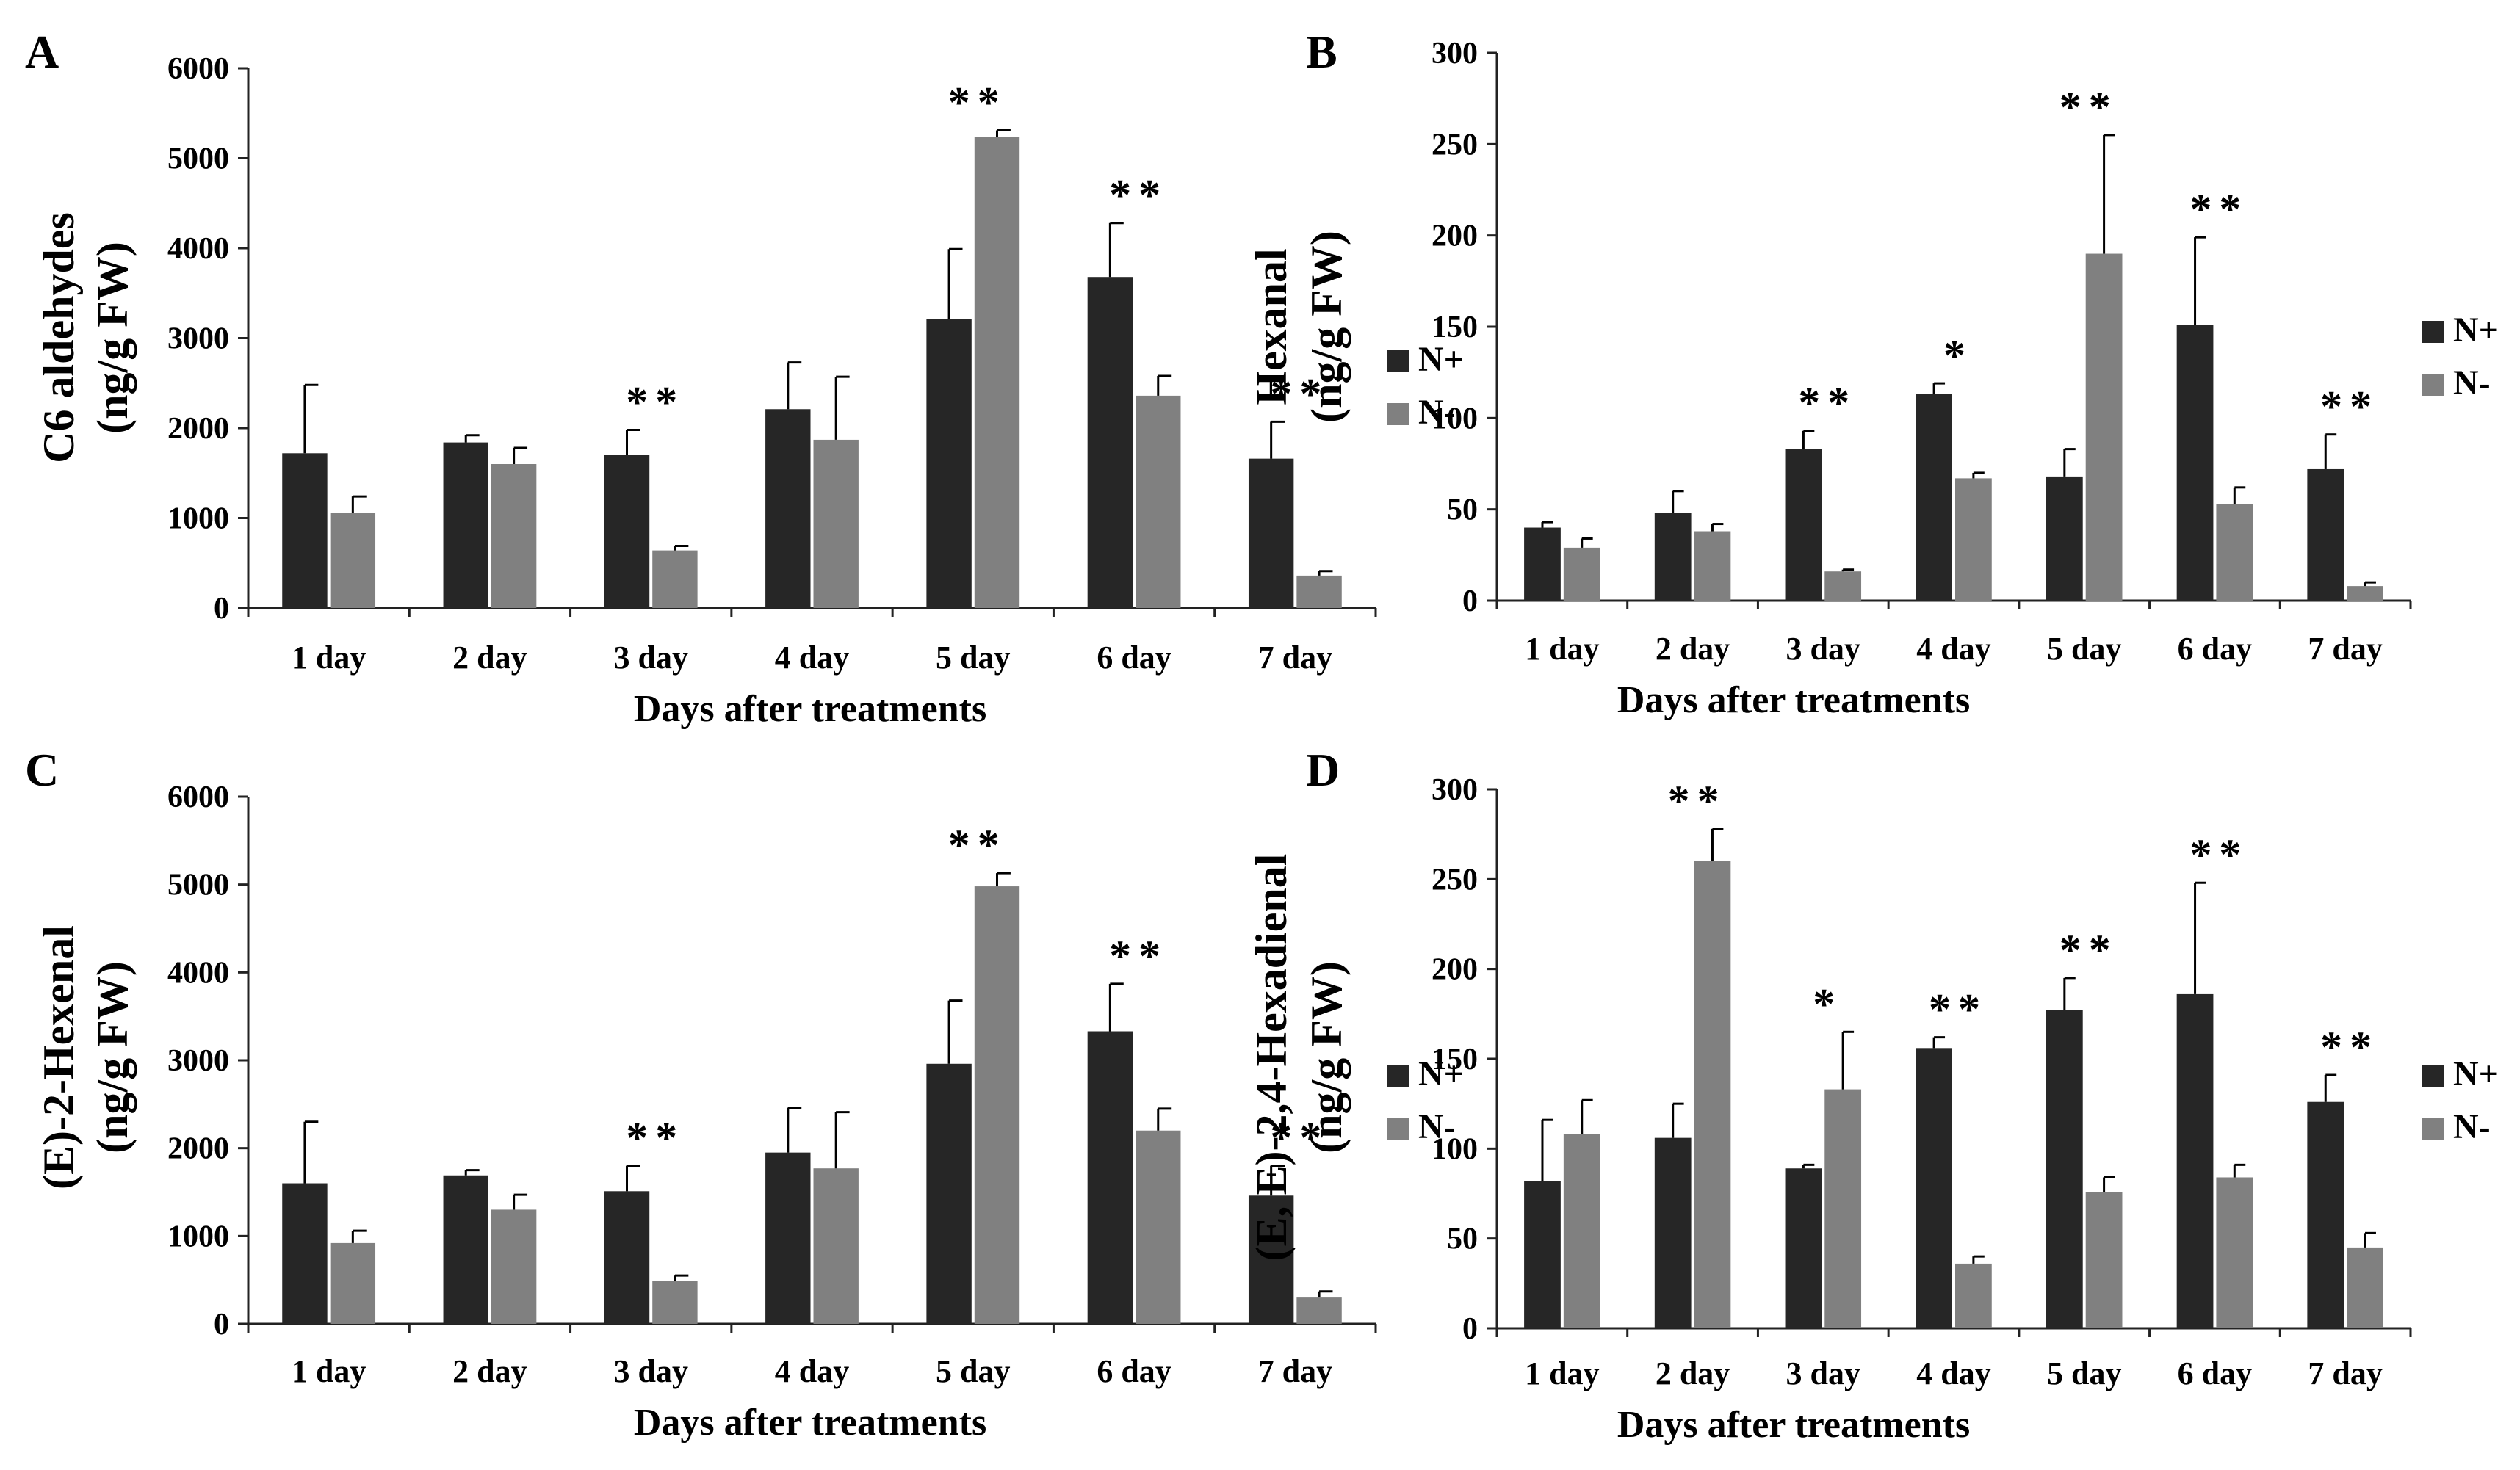  Describe the element at coordinates (1323, 770) in the screenshot. I see `panel-letter: D` at that location.